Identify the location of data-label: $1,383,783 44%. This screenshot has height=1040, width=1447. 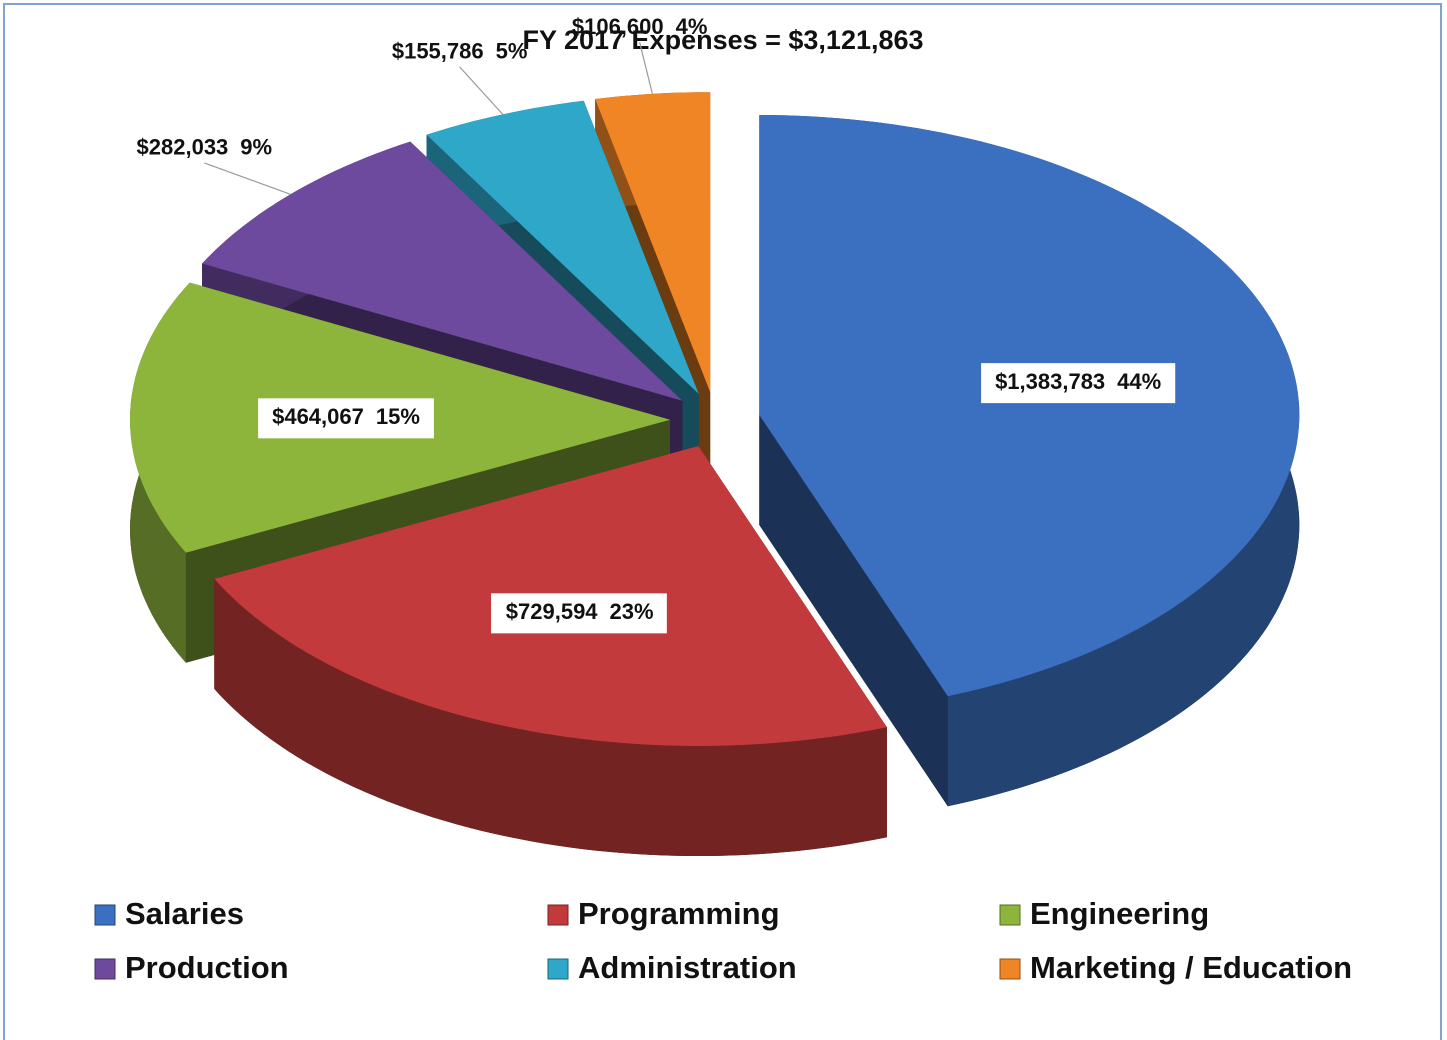
(1078, 383).